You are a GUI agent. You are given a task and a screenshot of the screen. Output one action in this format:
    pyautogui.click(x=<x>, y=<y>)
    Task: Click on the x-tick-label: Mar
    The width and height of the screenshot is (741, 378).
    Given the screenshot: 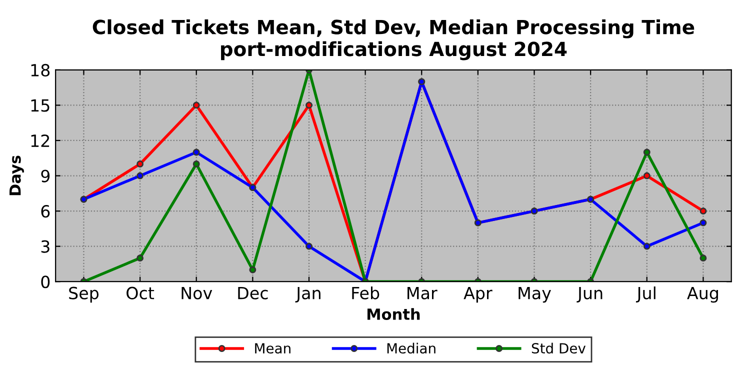 What is the action you would take?
    pyautogui.click(x=423, y=293)
    